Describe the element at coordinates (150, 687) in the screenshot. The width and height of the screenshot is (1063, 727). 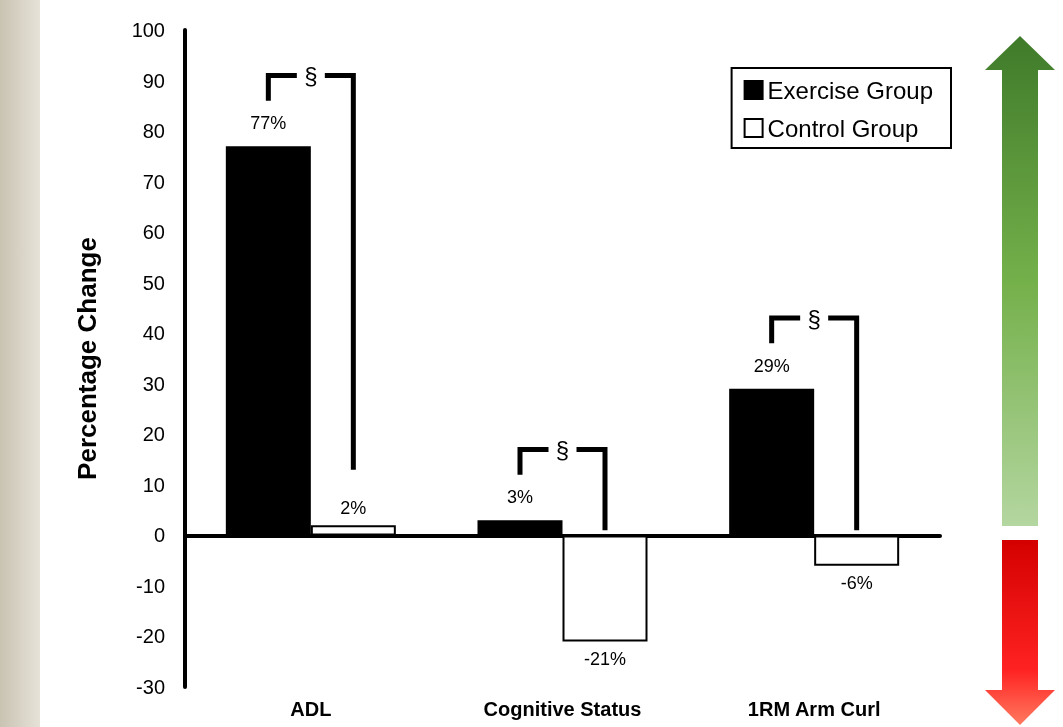
I see `y-tick-label: -30` at that location.